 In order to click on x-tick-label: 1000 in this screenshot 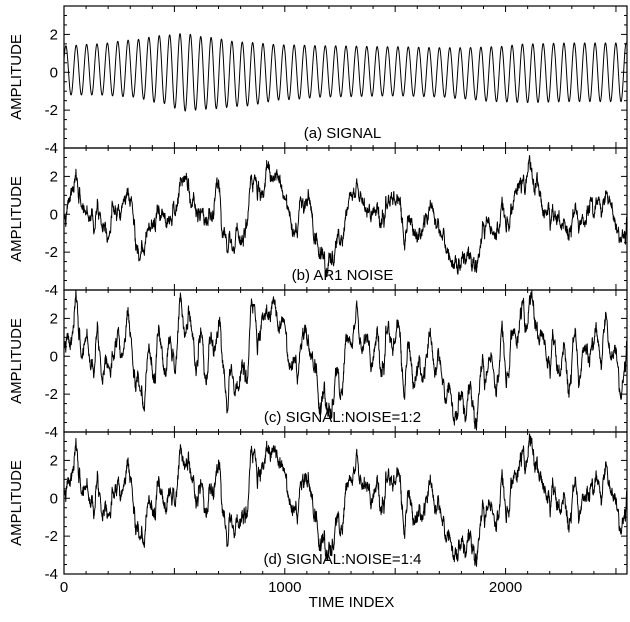, I will do `click(284, 587)`.